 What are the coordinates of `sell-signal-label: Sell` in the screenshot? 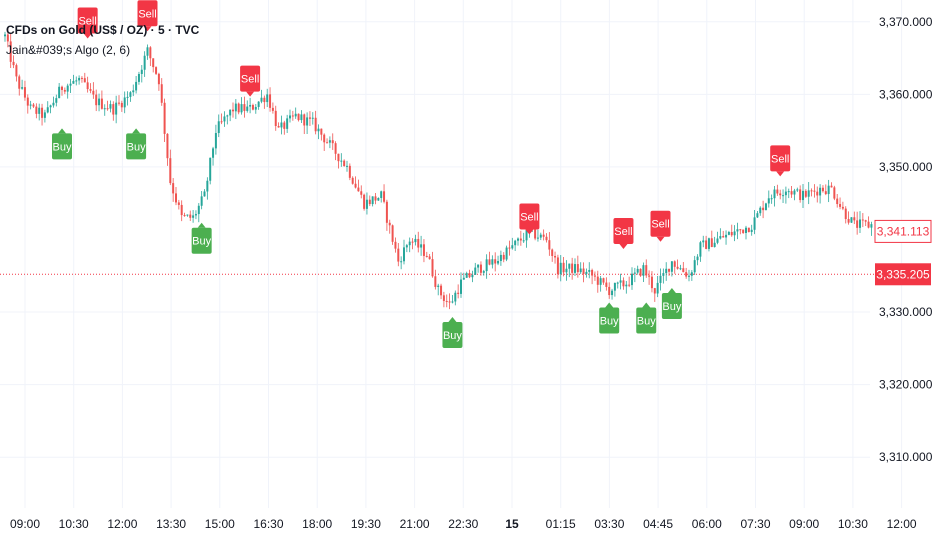 It's located at (87, 23).